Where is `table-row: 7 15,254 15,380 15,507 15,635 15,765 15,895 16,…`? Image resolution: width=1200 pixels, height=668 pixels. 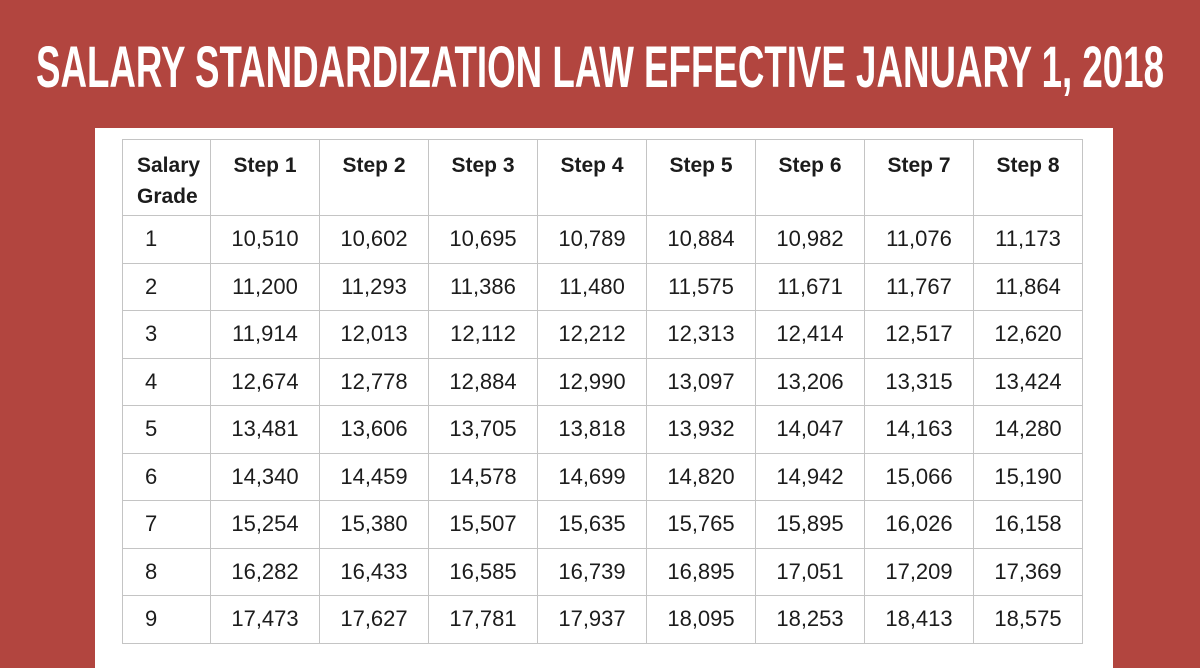
table-row: 7 15,254 15,380 15,507 15,635 15,765 15,895 16,… is located at coordinates (602, 524).